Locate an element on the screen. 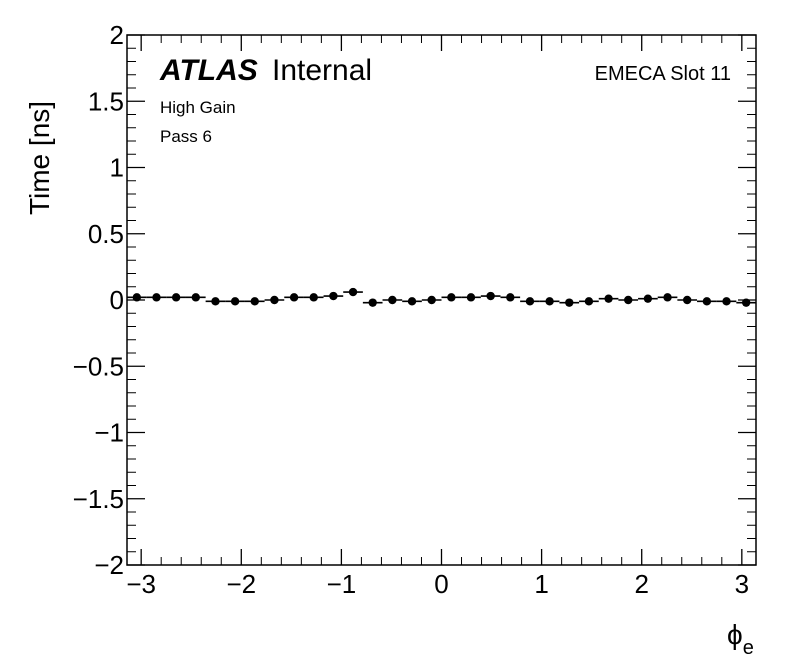 This screenshot has height=672, width=796. y-tick-label: 0 is located at coordinates (117, 300).